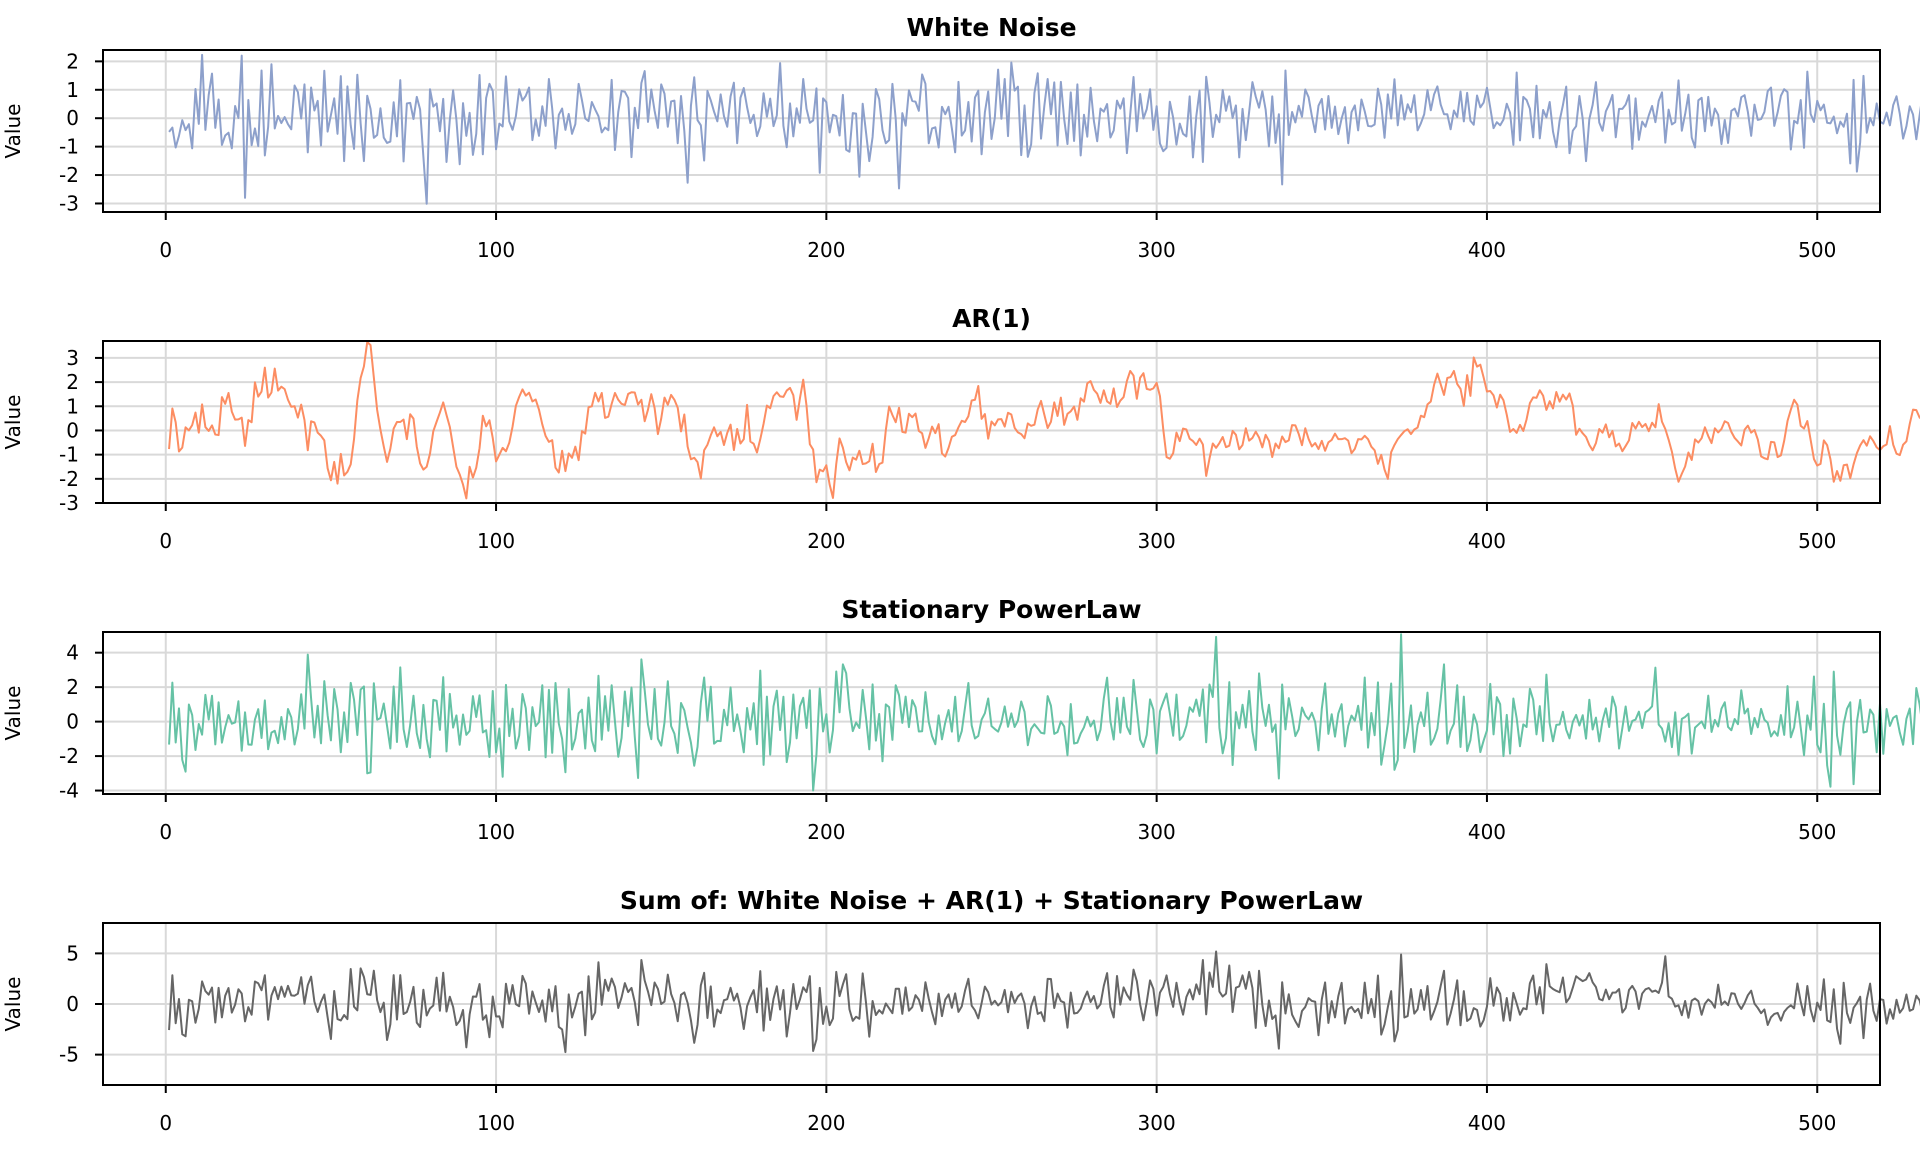  Describe the element at coordinates (69, 791) in the screenshot. I see `y-tick-label: -4` at that location.